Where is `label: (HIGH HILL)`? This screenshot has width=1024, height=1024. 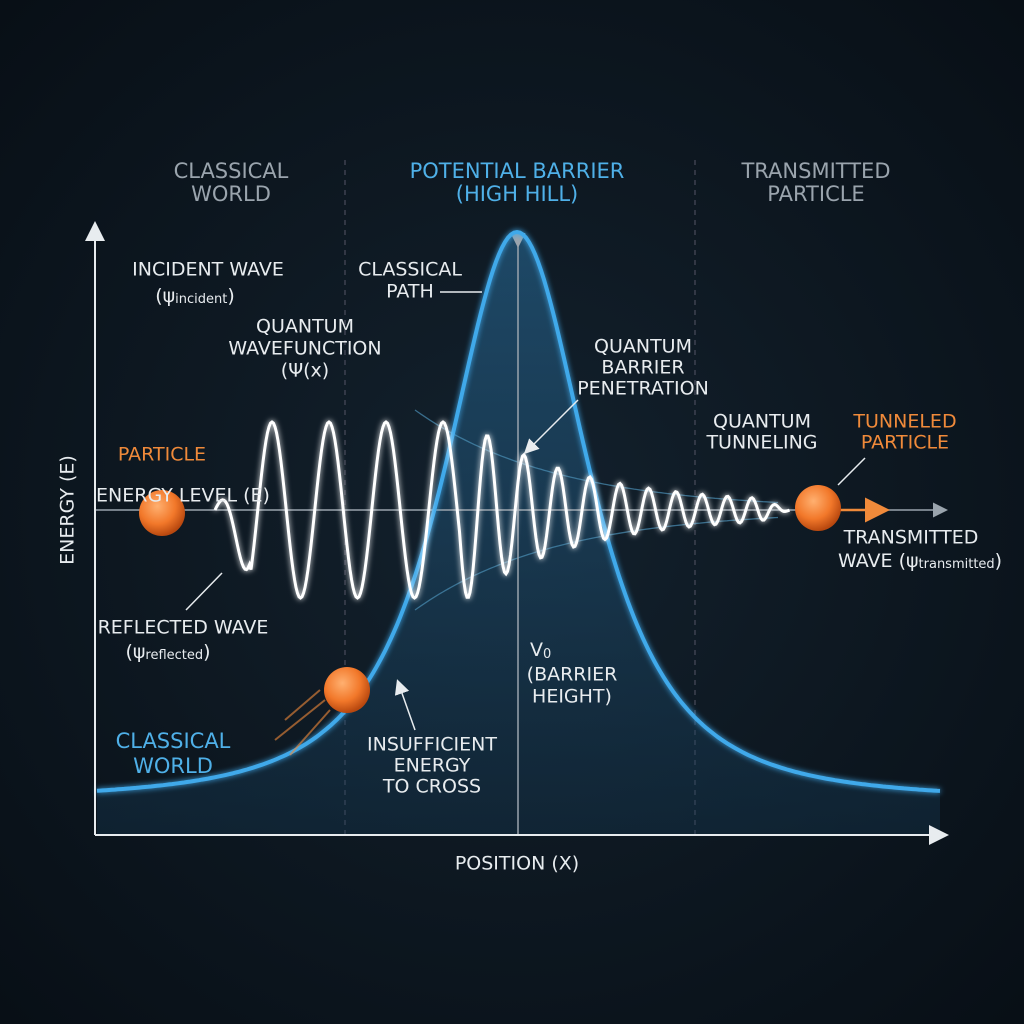 label: (HIGH HILL) is located at coordinates (517, 194).